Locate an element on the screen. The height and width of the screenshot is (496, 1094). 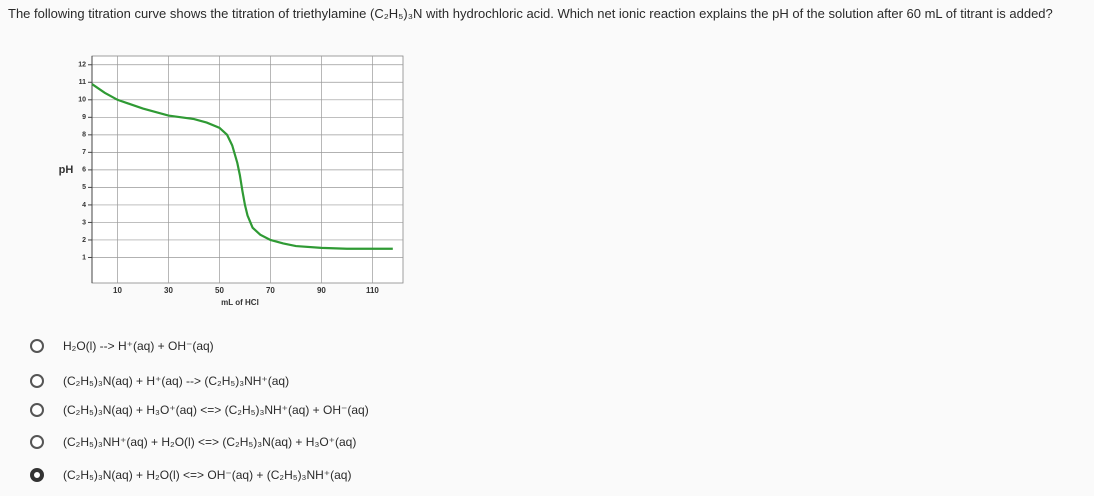
x-axis-label: mL of HCl is located at coordinates (240, 302).